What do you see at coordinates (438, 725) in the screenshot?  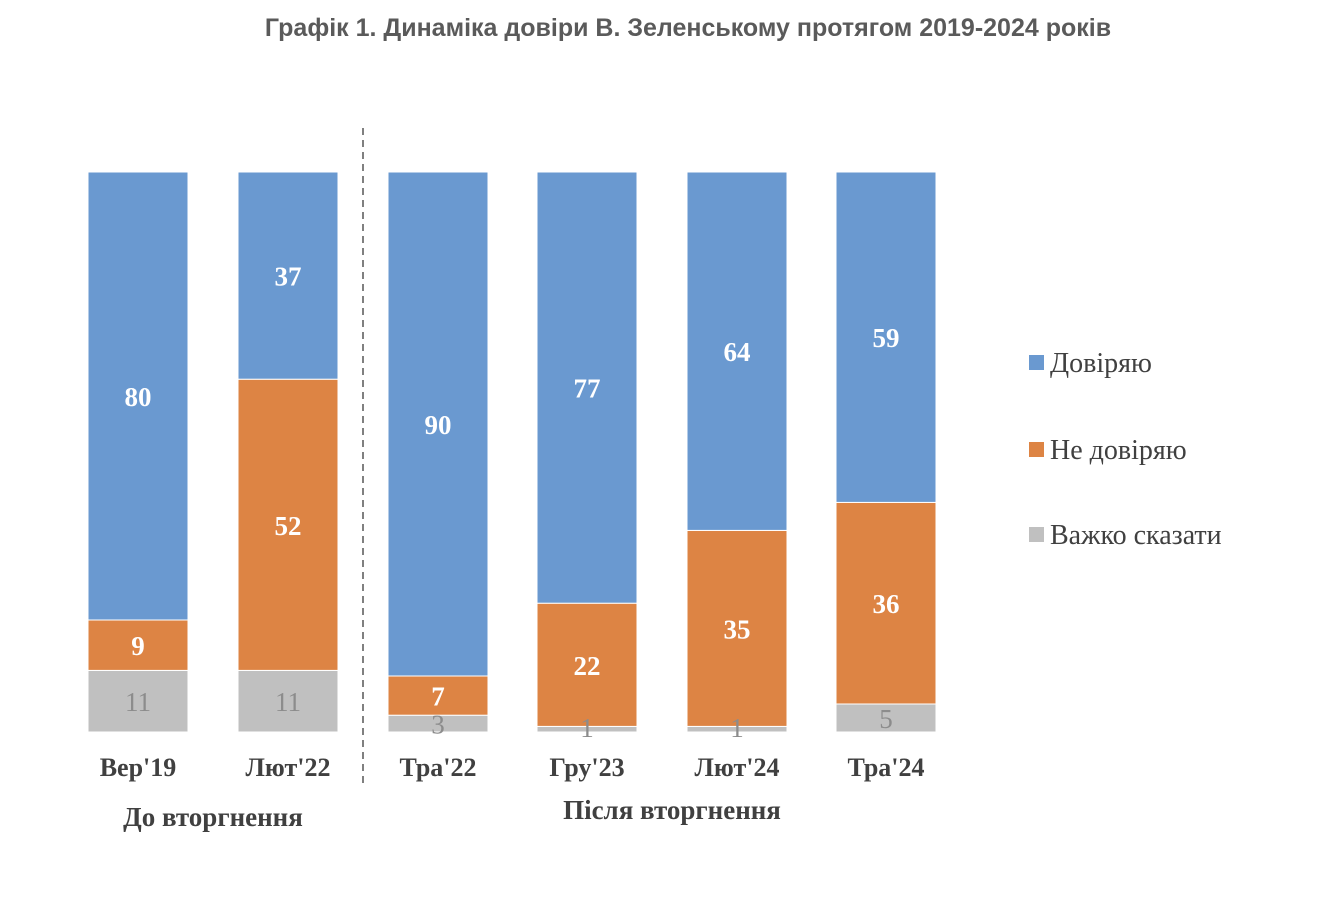 I see `value-label-важко-сказати-3: 3` at bounding box center [438, 725].